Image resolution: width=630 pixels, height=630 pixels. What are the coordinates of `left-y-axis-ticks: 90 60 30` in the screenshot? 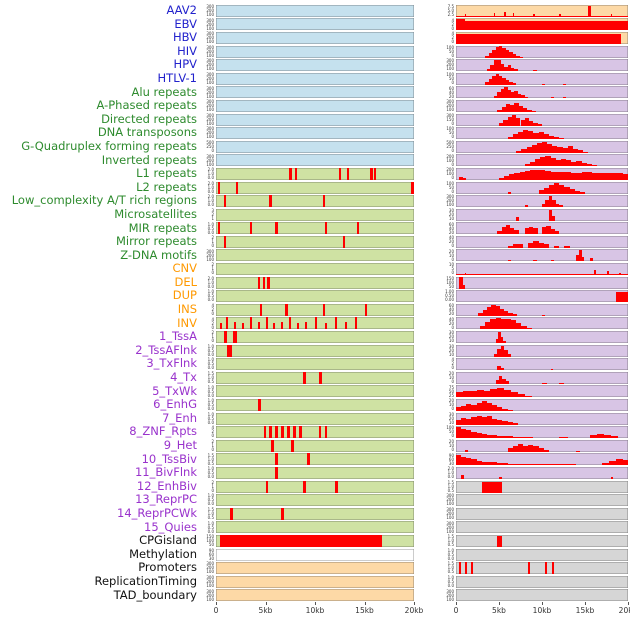 It's located at (209, 555).